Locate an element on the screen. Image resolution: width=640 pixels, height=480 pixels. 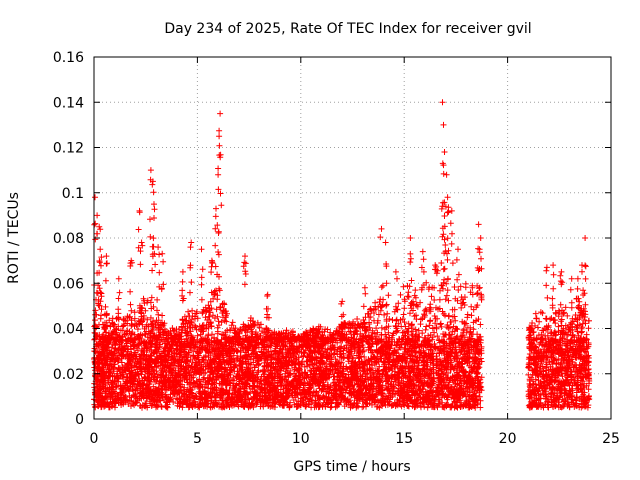
y-tick-label: 0 is located at coordinates (79, 420).